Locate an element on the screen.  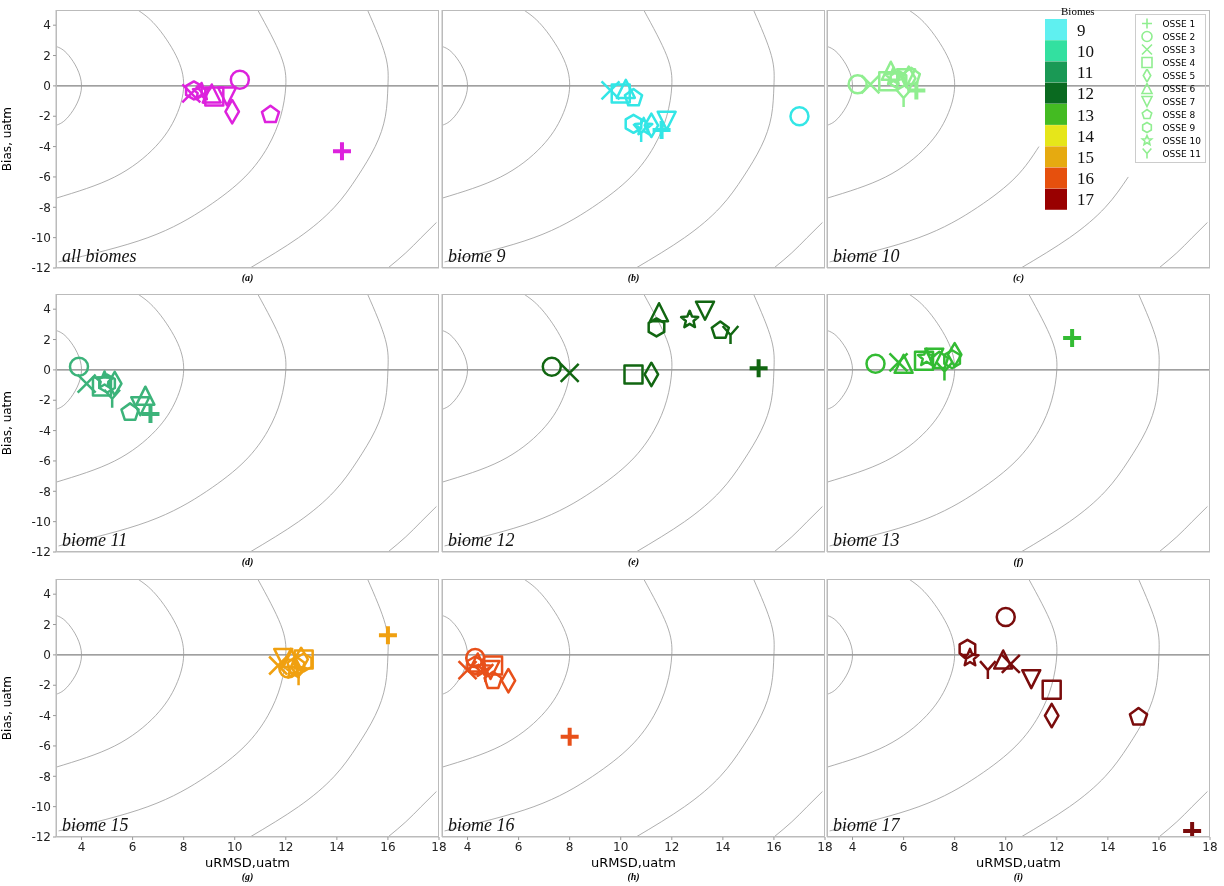
annotation: biome 17 is located at coordinates (866, 825).